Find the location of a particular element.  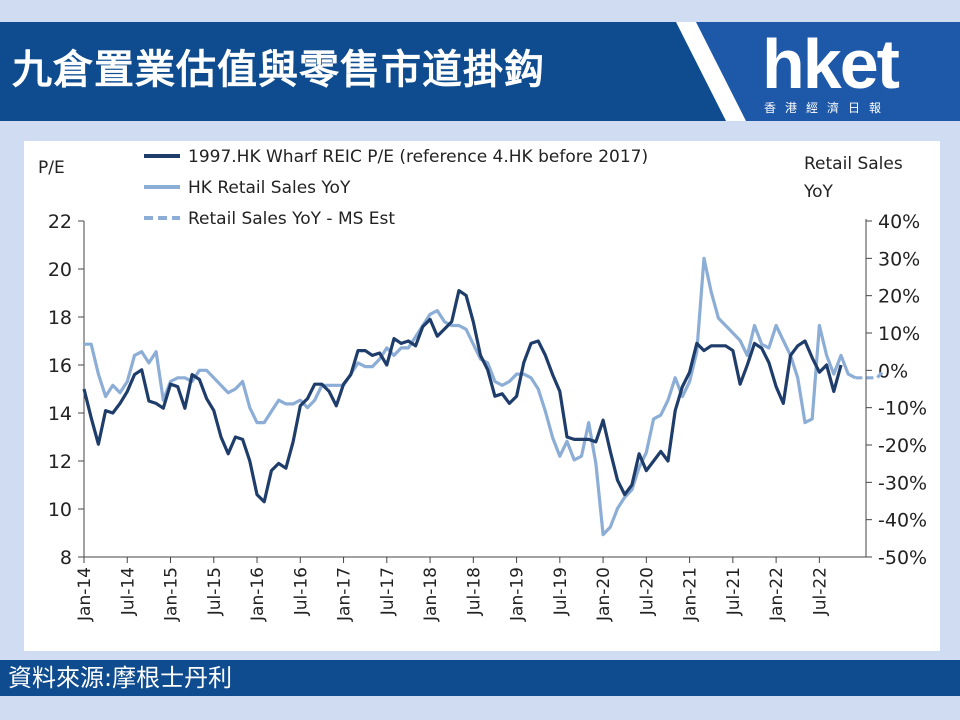

x-tick-label: Jan-19 is located at coordinates (518, 594).